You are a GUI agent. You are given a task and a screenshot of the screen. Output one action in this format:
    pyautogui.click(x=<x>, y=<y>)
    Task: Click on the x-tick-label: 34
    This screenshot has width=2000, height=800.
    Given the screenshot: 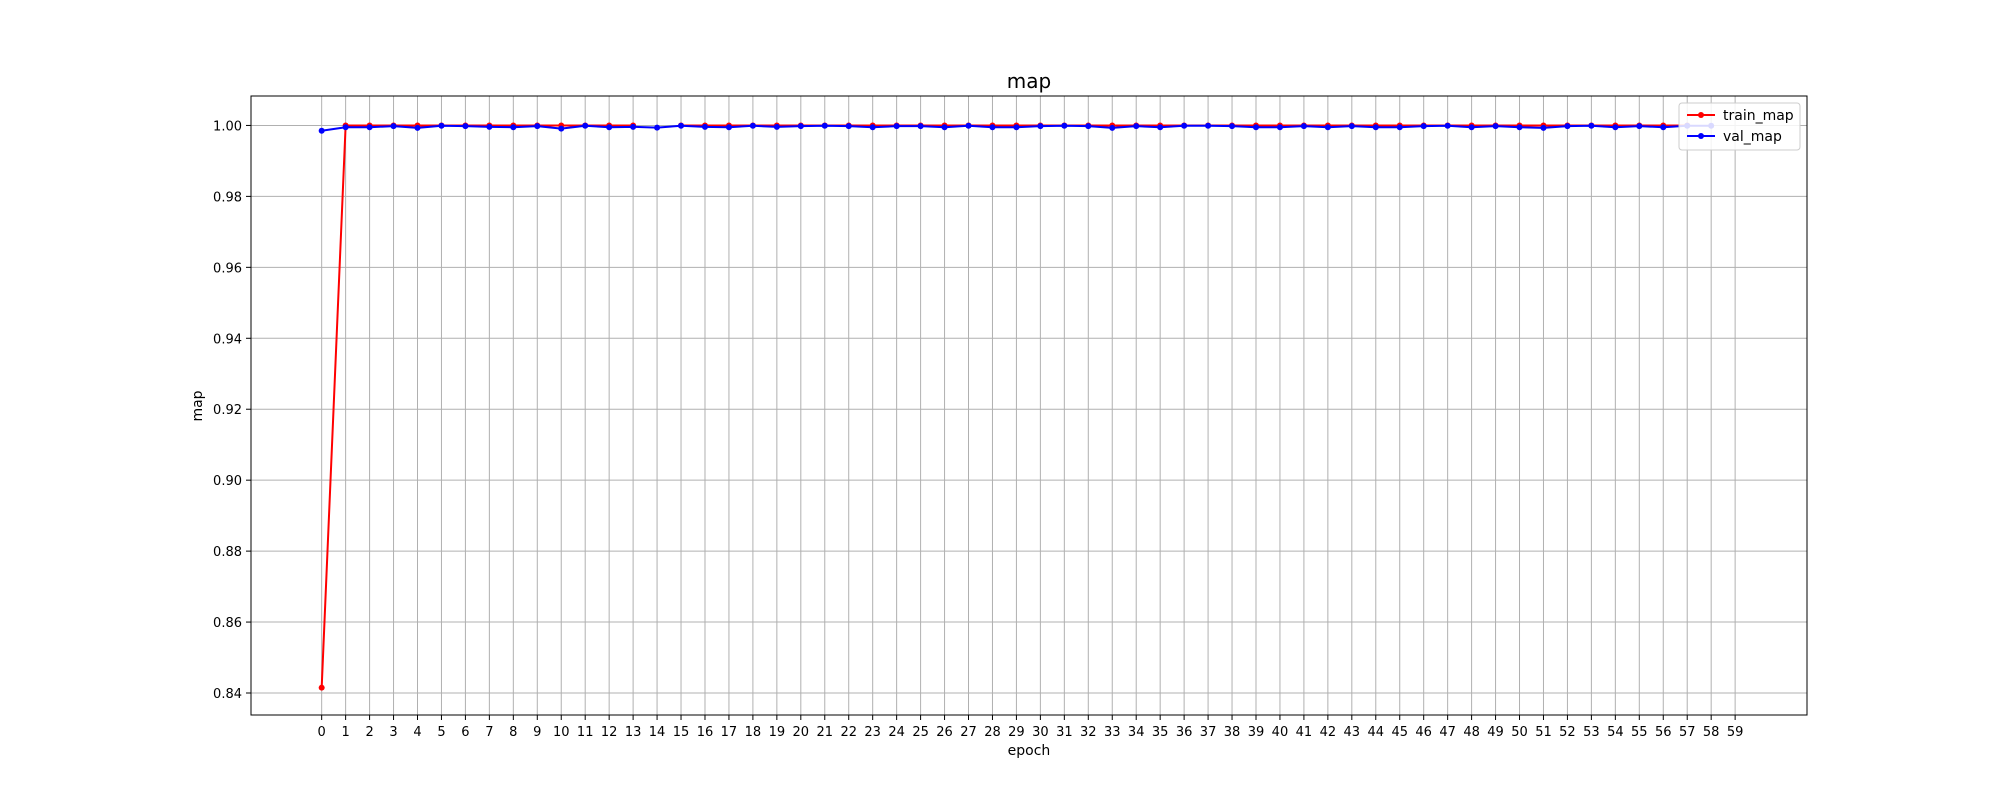 What is the action you would take?
    pyautogui.click(x=1136, y=732)
    